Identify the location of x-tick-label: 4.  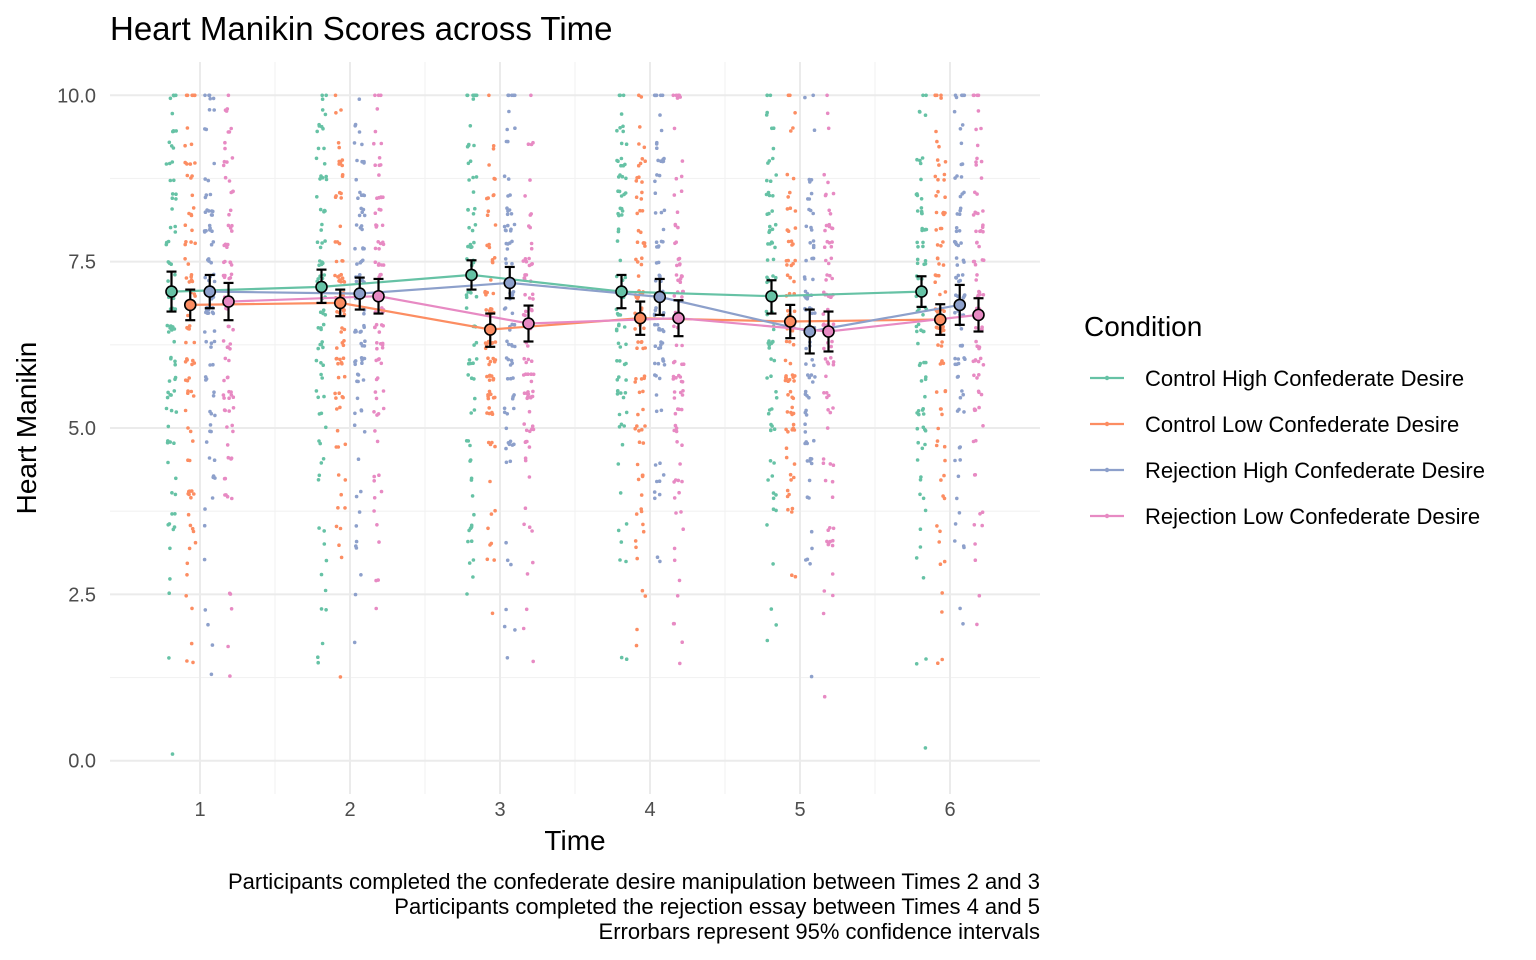
(649, 810).